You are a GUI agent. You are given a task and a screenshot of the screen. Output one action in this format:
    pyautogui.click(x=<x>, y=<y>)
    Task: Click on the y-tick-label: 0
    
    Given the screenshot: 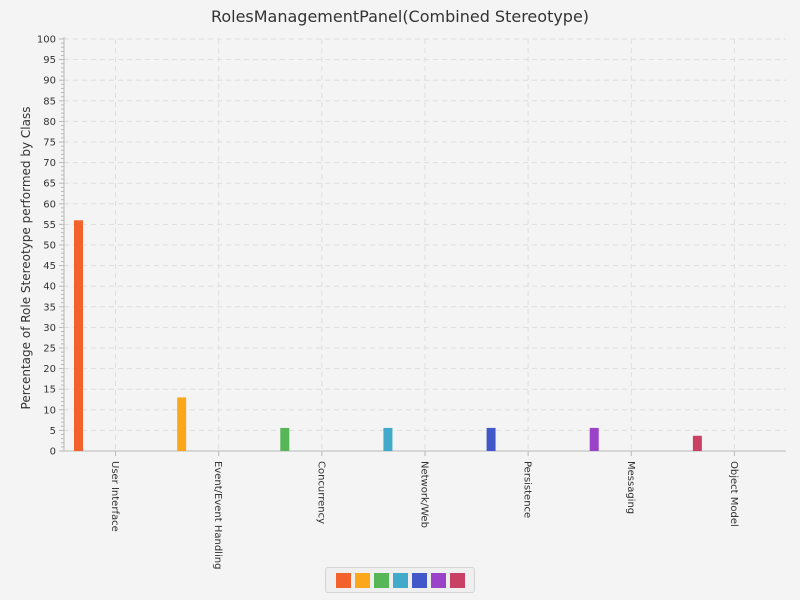 What is the action you would take?
    pyautogui.click(x=53, y=452)
    